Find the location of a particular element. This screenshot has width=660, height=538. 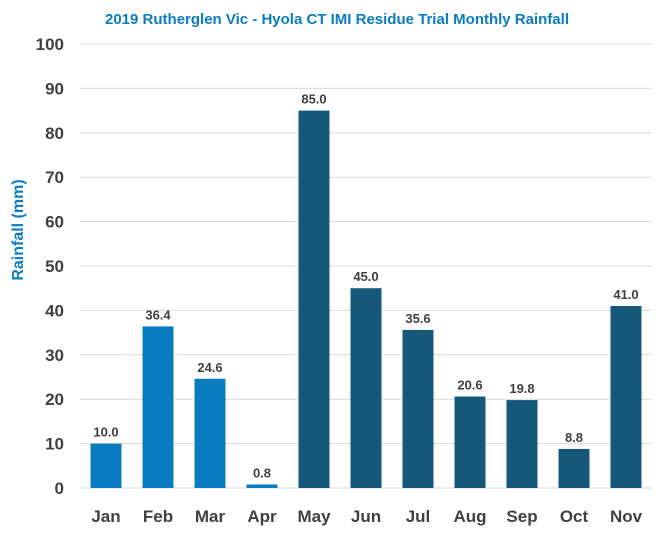

x-tick-label-aug: Aug is located at coordinates (469, 516).